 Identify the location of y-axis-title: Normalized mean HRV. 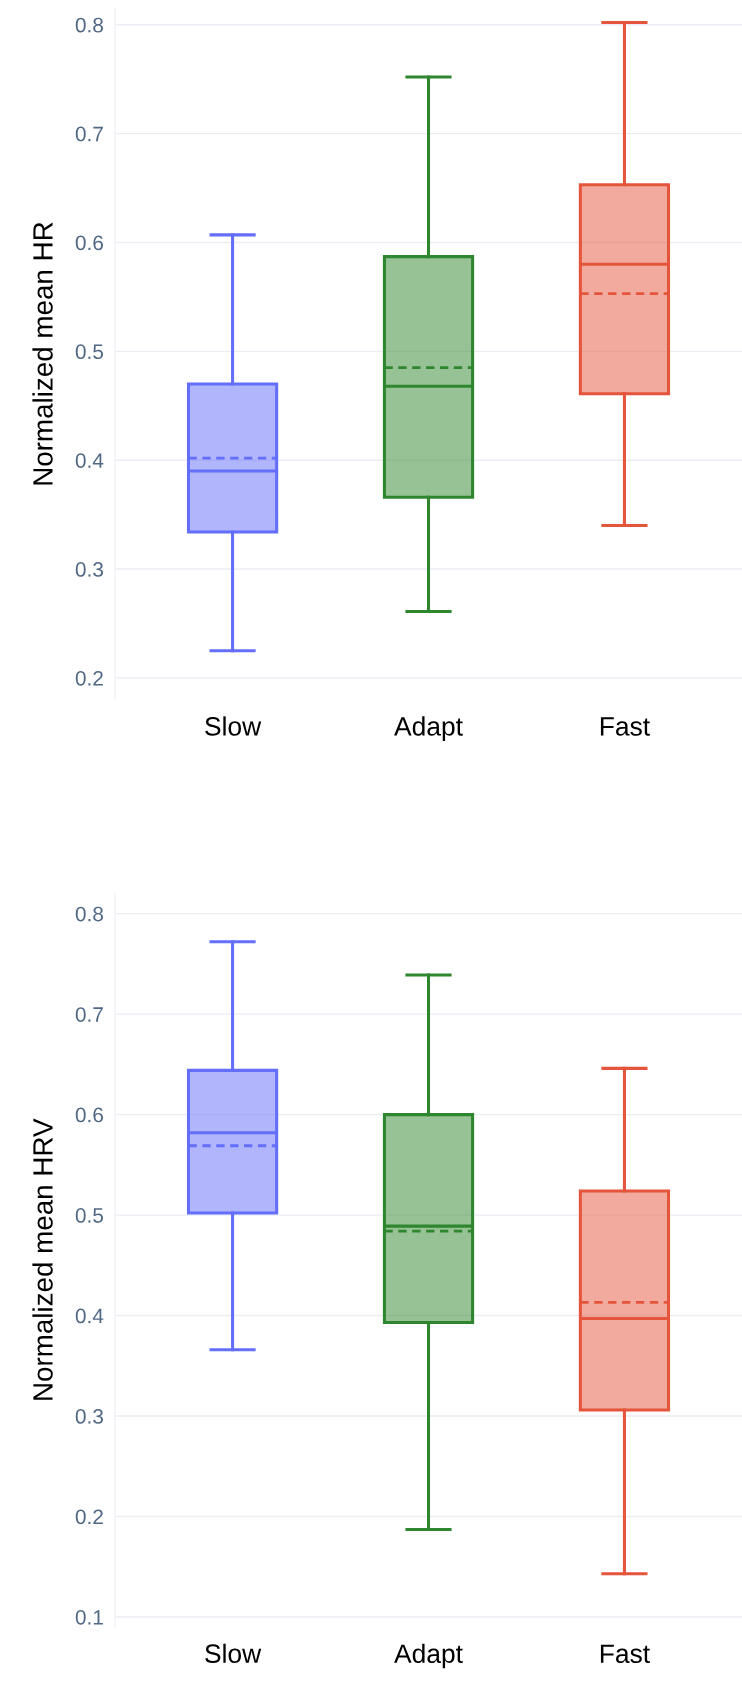
(42, 1259).